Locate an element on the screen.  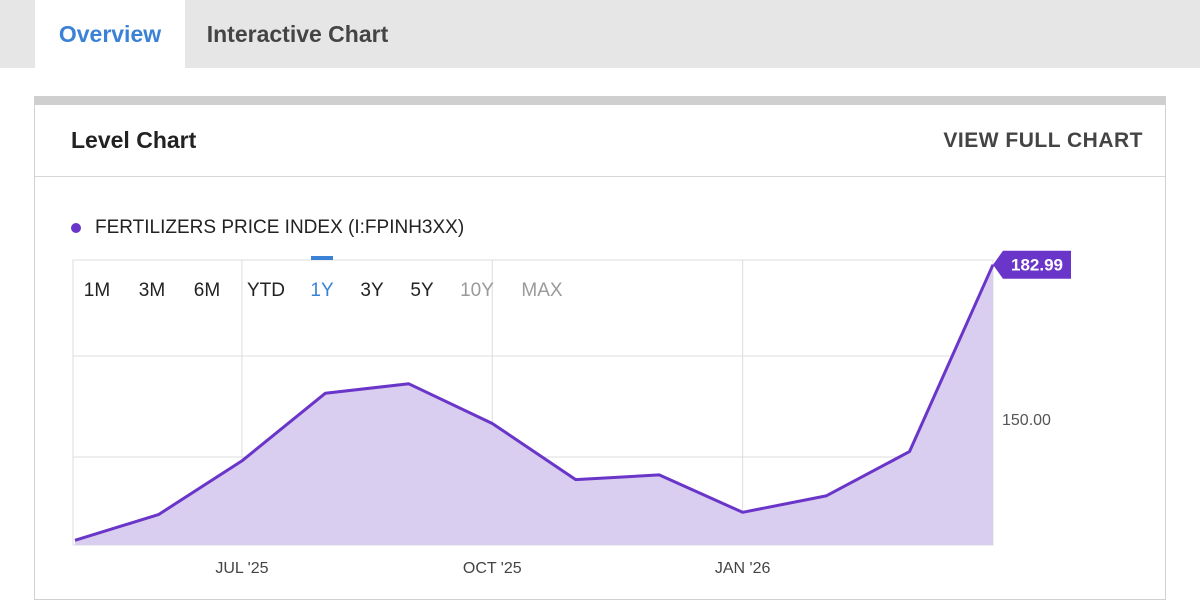
range-button-ytd: YTD is located at coordinates (266, 290).